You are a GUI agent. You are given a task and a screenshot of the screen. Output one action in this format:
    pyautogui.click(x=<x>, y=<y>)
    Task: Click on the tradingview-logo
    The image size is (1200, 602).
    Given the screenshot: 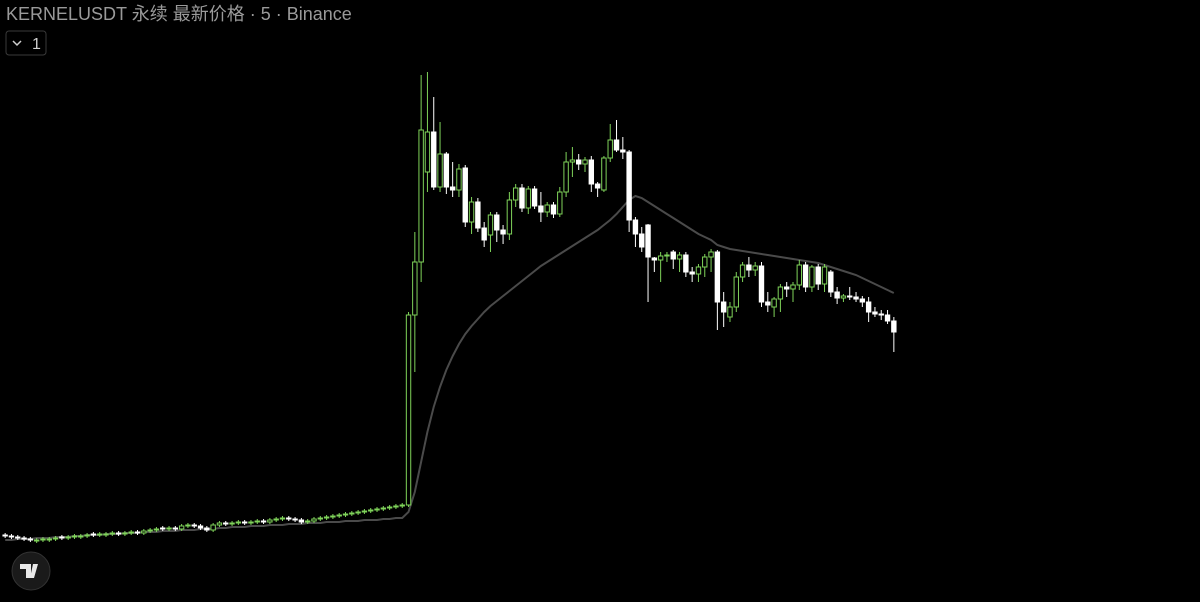 What is the action you would take?
    pyautogui.click(x=31, y=571)
    